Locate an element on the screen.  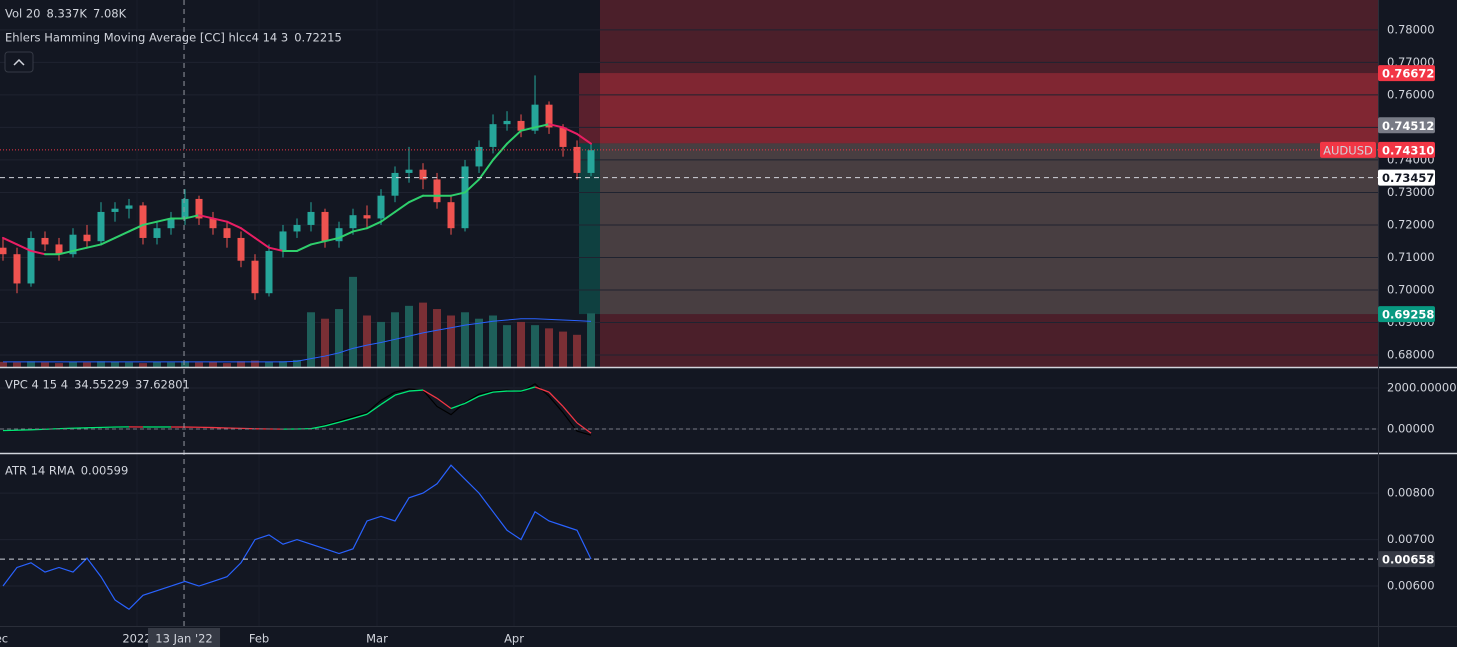
vpc-legend-value: 34.55229 is located at coordinates (101, 385).